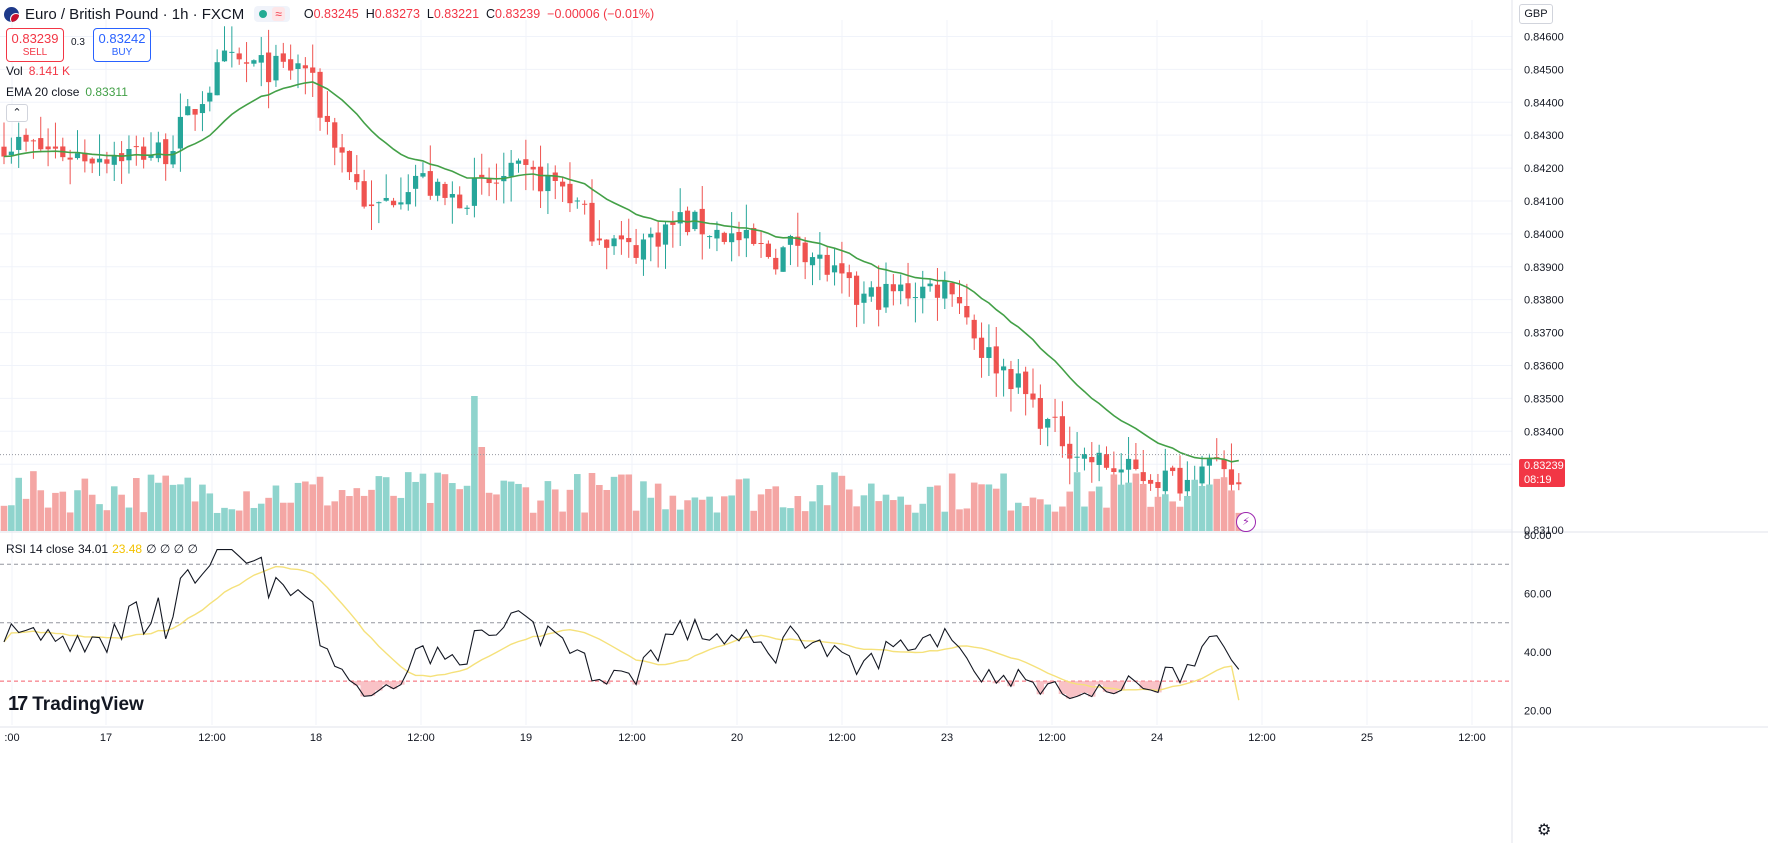  I want to click on price-tick-label: 0.84200, so click(1544, 169).